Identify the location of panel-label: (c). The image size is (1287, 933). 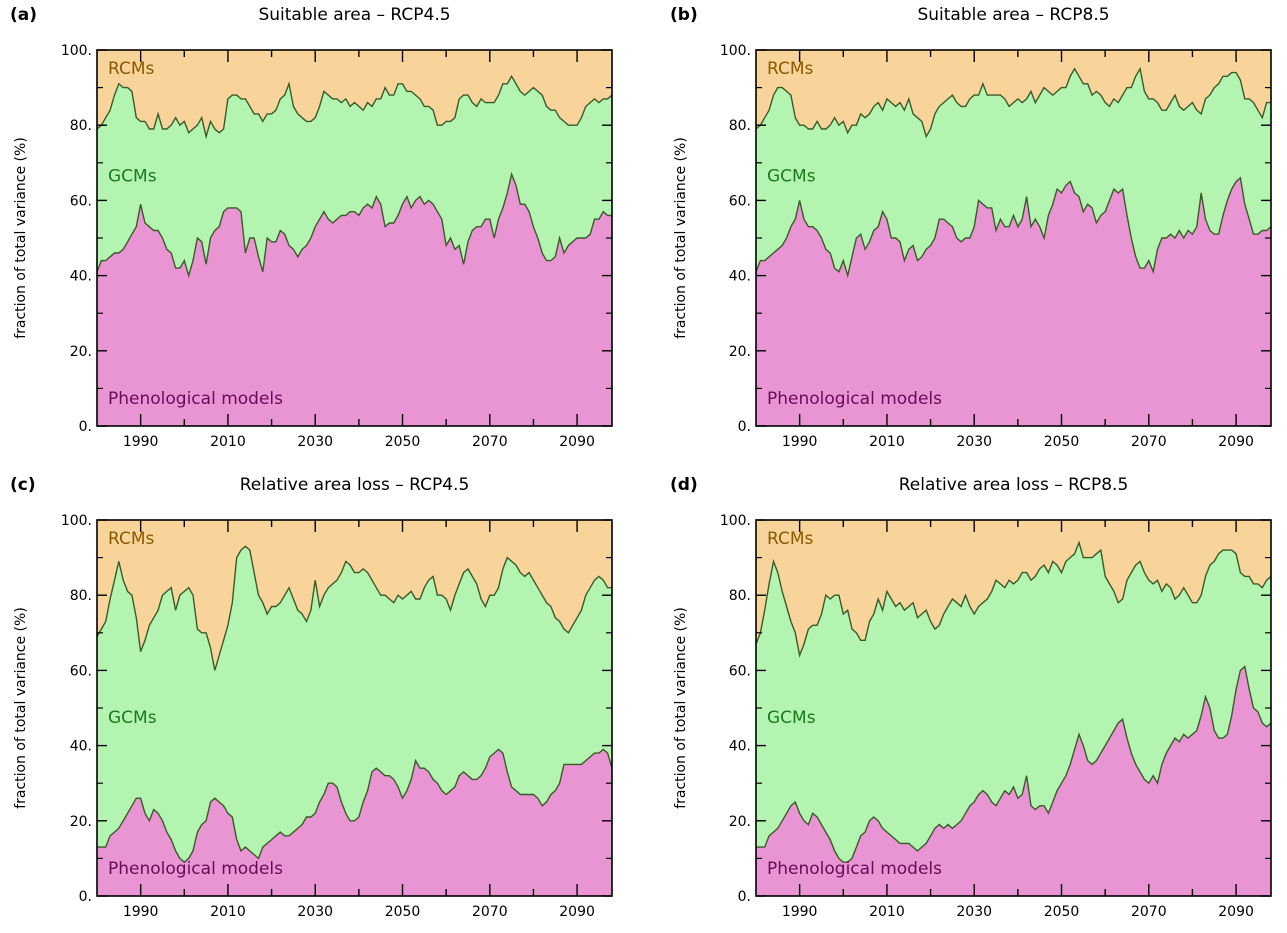
(23, 485).